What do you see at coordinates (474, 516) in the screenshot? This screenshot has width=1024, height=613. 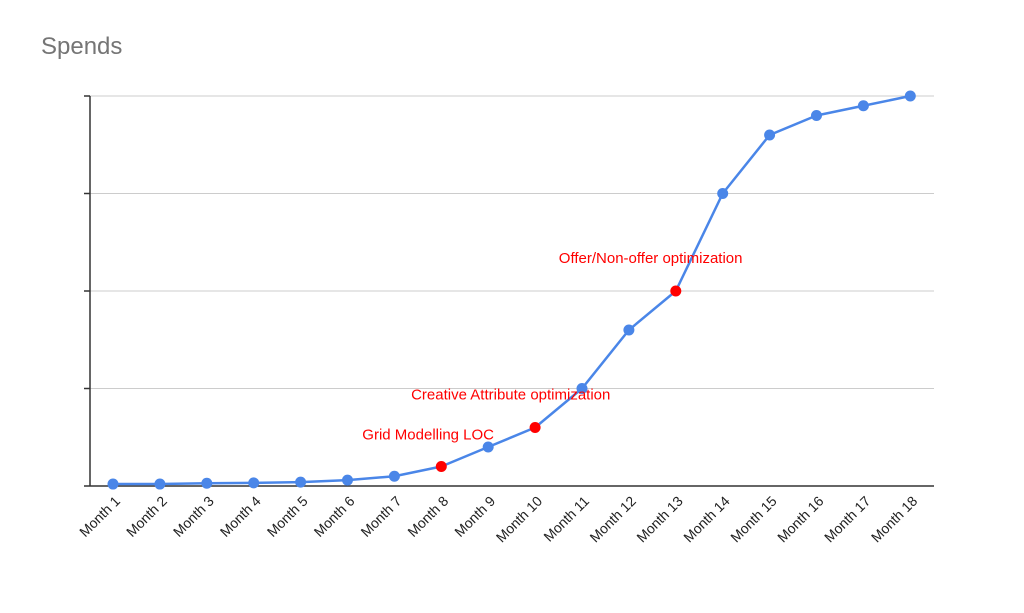 I see `x-tick-label: Month 9` at bounding box center [474, 516].